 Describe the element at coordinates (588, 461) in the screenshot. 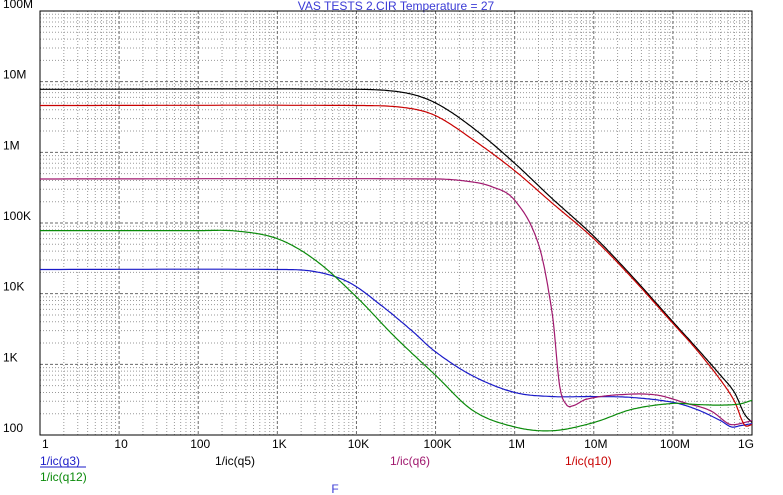

I see `legend-entry: 1/ic(q10)` at that location.